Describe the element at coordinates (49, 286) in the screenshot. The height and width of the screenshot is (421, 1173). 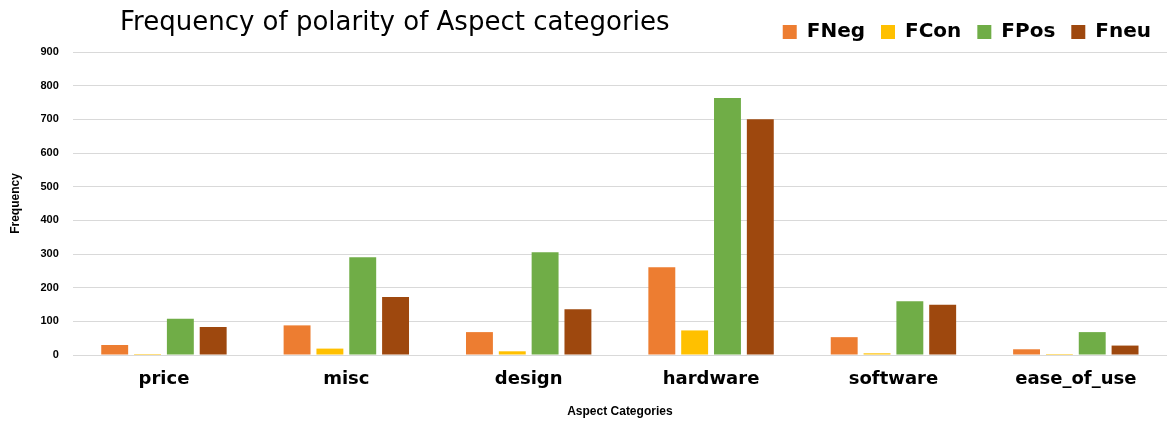
I see `y-tick-label: 200` at that location.